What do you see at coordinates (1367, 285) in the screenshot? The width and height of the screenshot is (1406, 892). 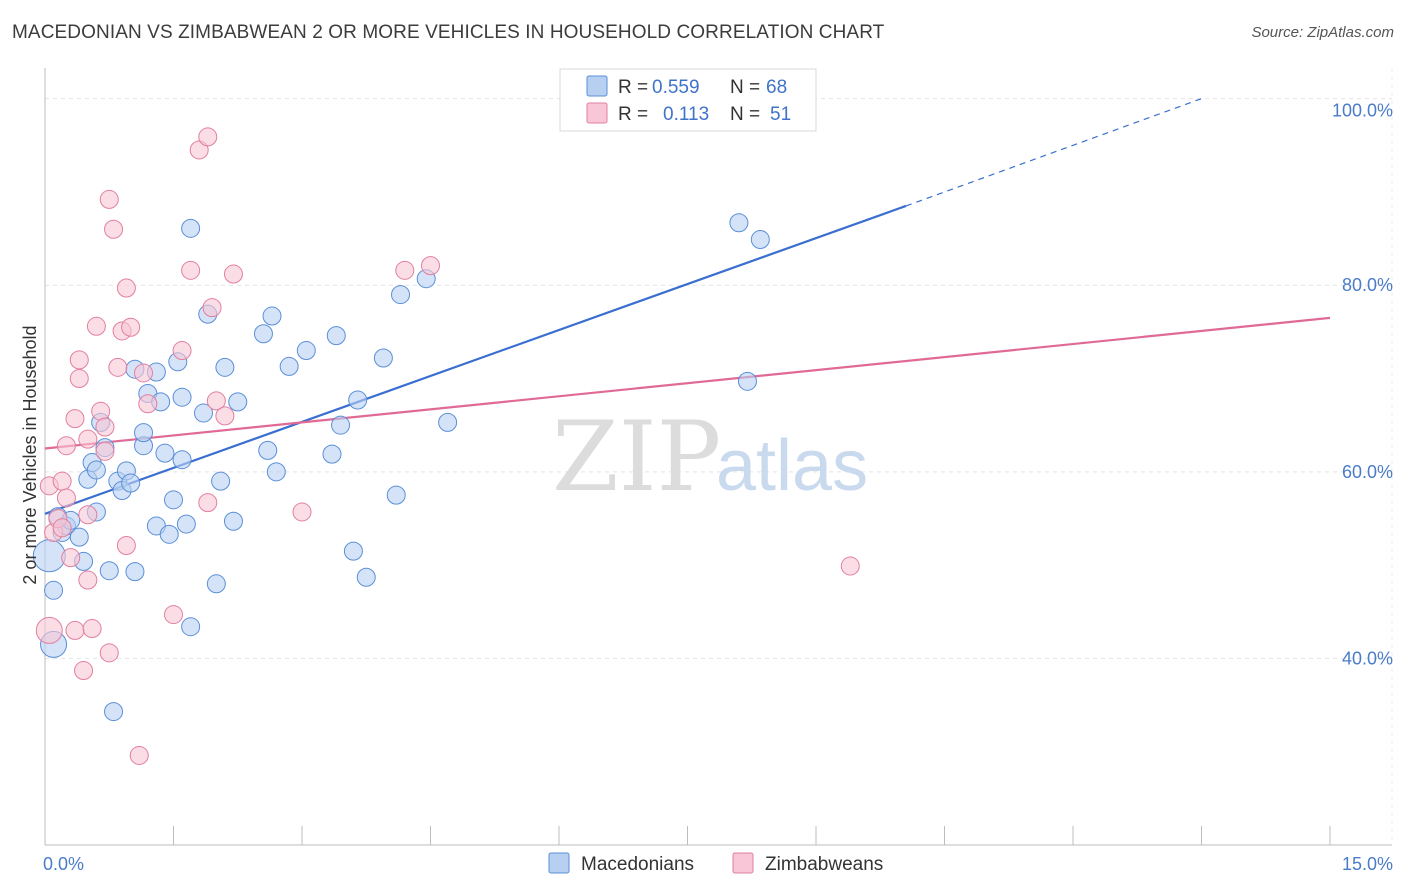 I see `y-tick-label: 80.0%` at bounding box center [1367, 285].